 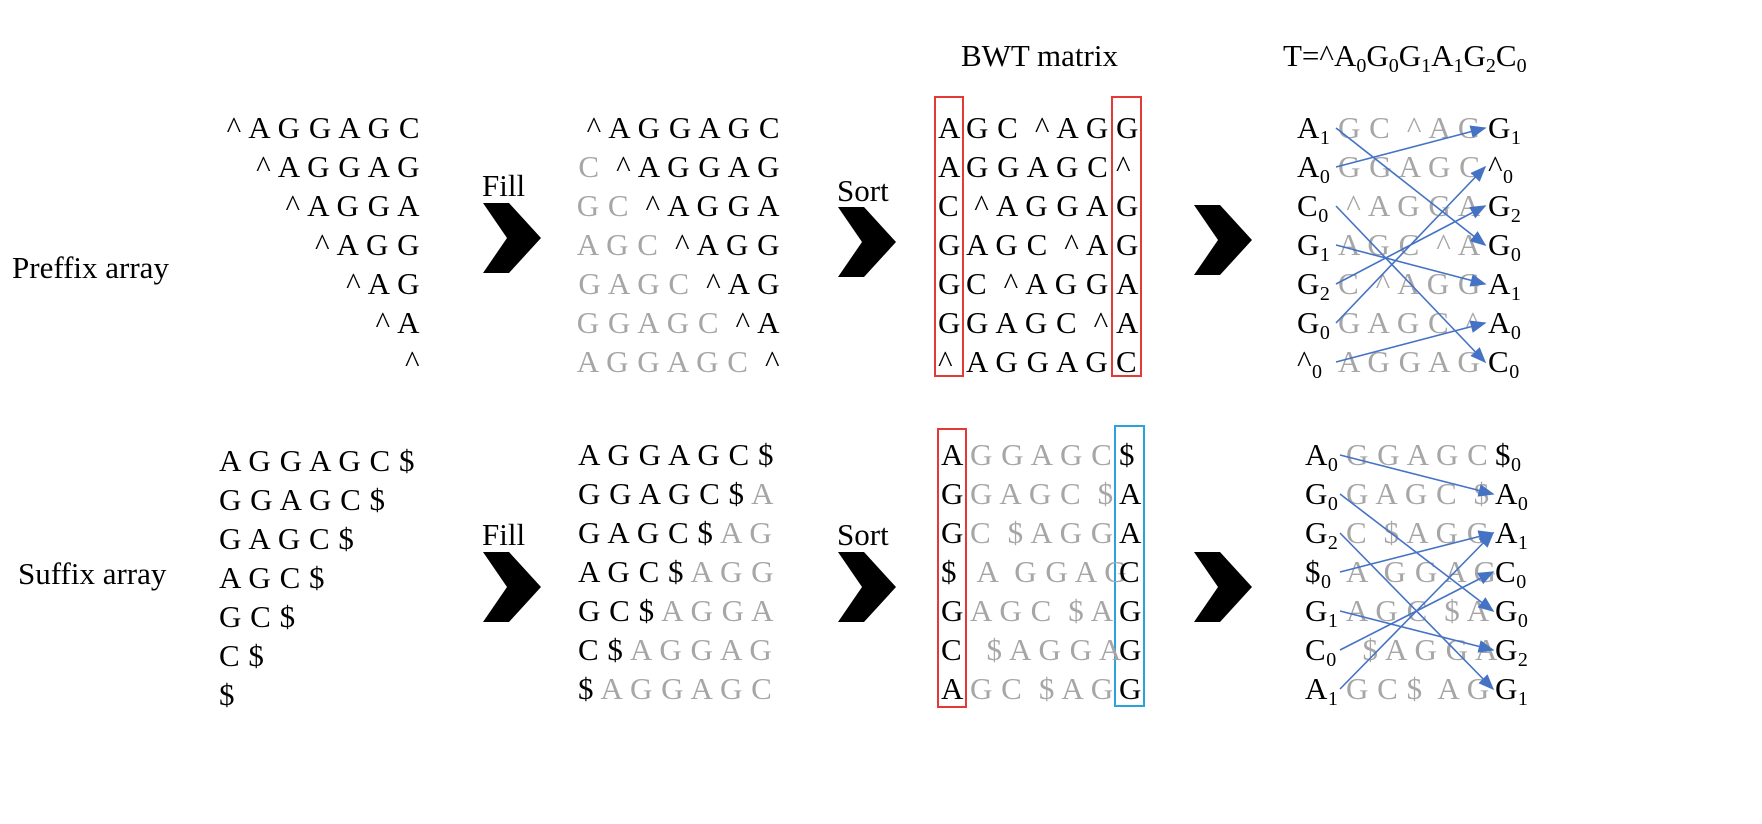 What do you see at coordinates (604, 649) in the screenshot?
I see `original-chars: C $` at bounding box center [604, 649].